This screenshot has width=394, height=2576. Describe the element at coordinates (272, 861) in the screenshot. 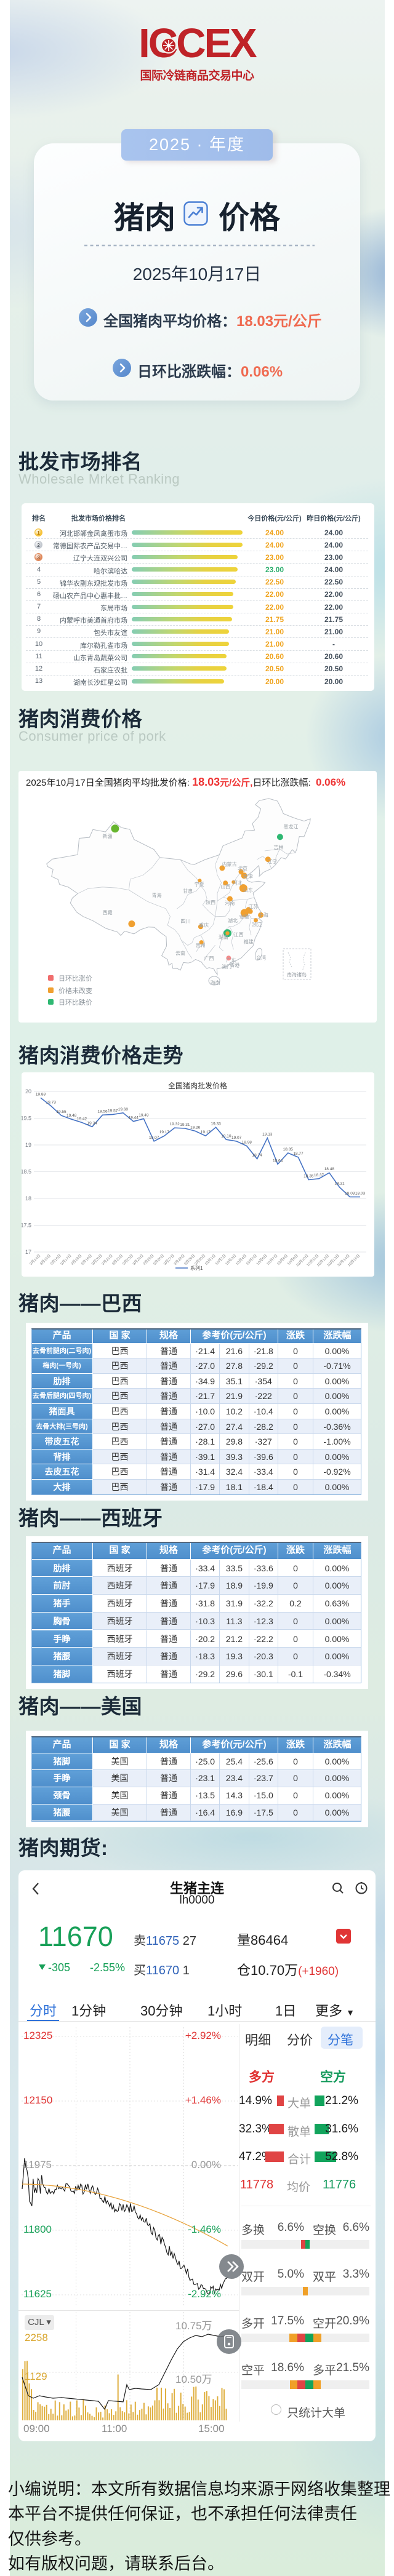

I see `svg-text: 辽宁` at that location.